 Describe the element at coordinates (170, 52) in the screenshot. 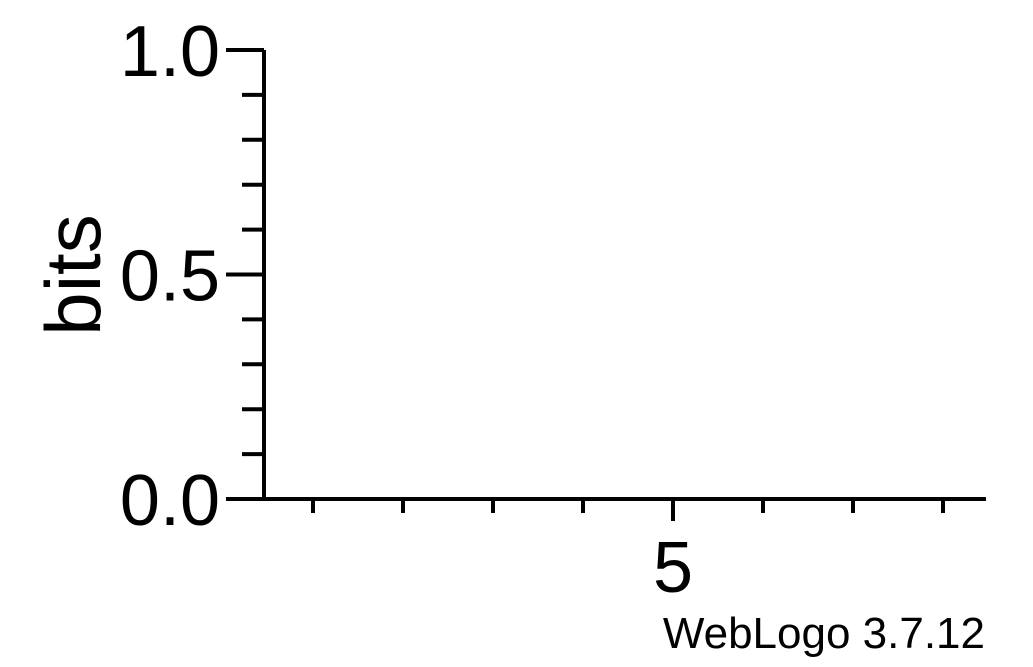

I see `y-tick-label: 1.0` at that location.